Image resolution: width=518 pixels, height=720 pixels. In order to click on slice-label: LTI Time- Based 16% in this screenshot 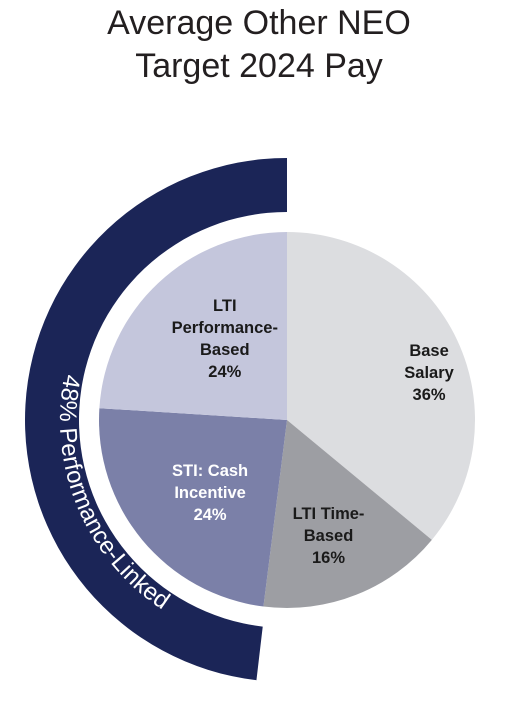, I will do `click(329, 536)`.